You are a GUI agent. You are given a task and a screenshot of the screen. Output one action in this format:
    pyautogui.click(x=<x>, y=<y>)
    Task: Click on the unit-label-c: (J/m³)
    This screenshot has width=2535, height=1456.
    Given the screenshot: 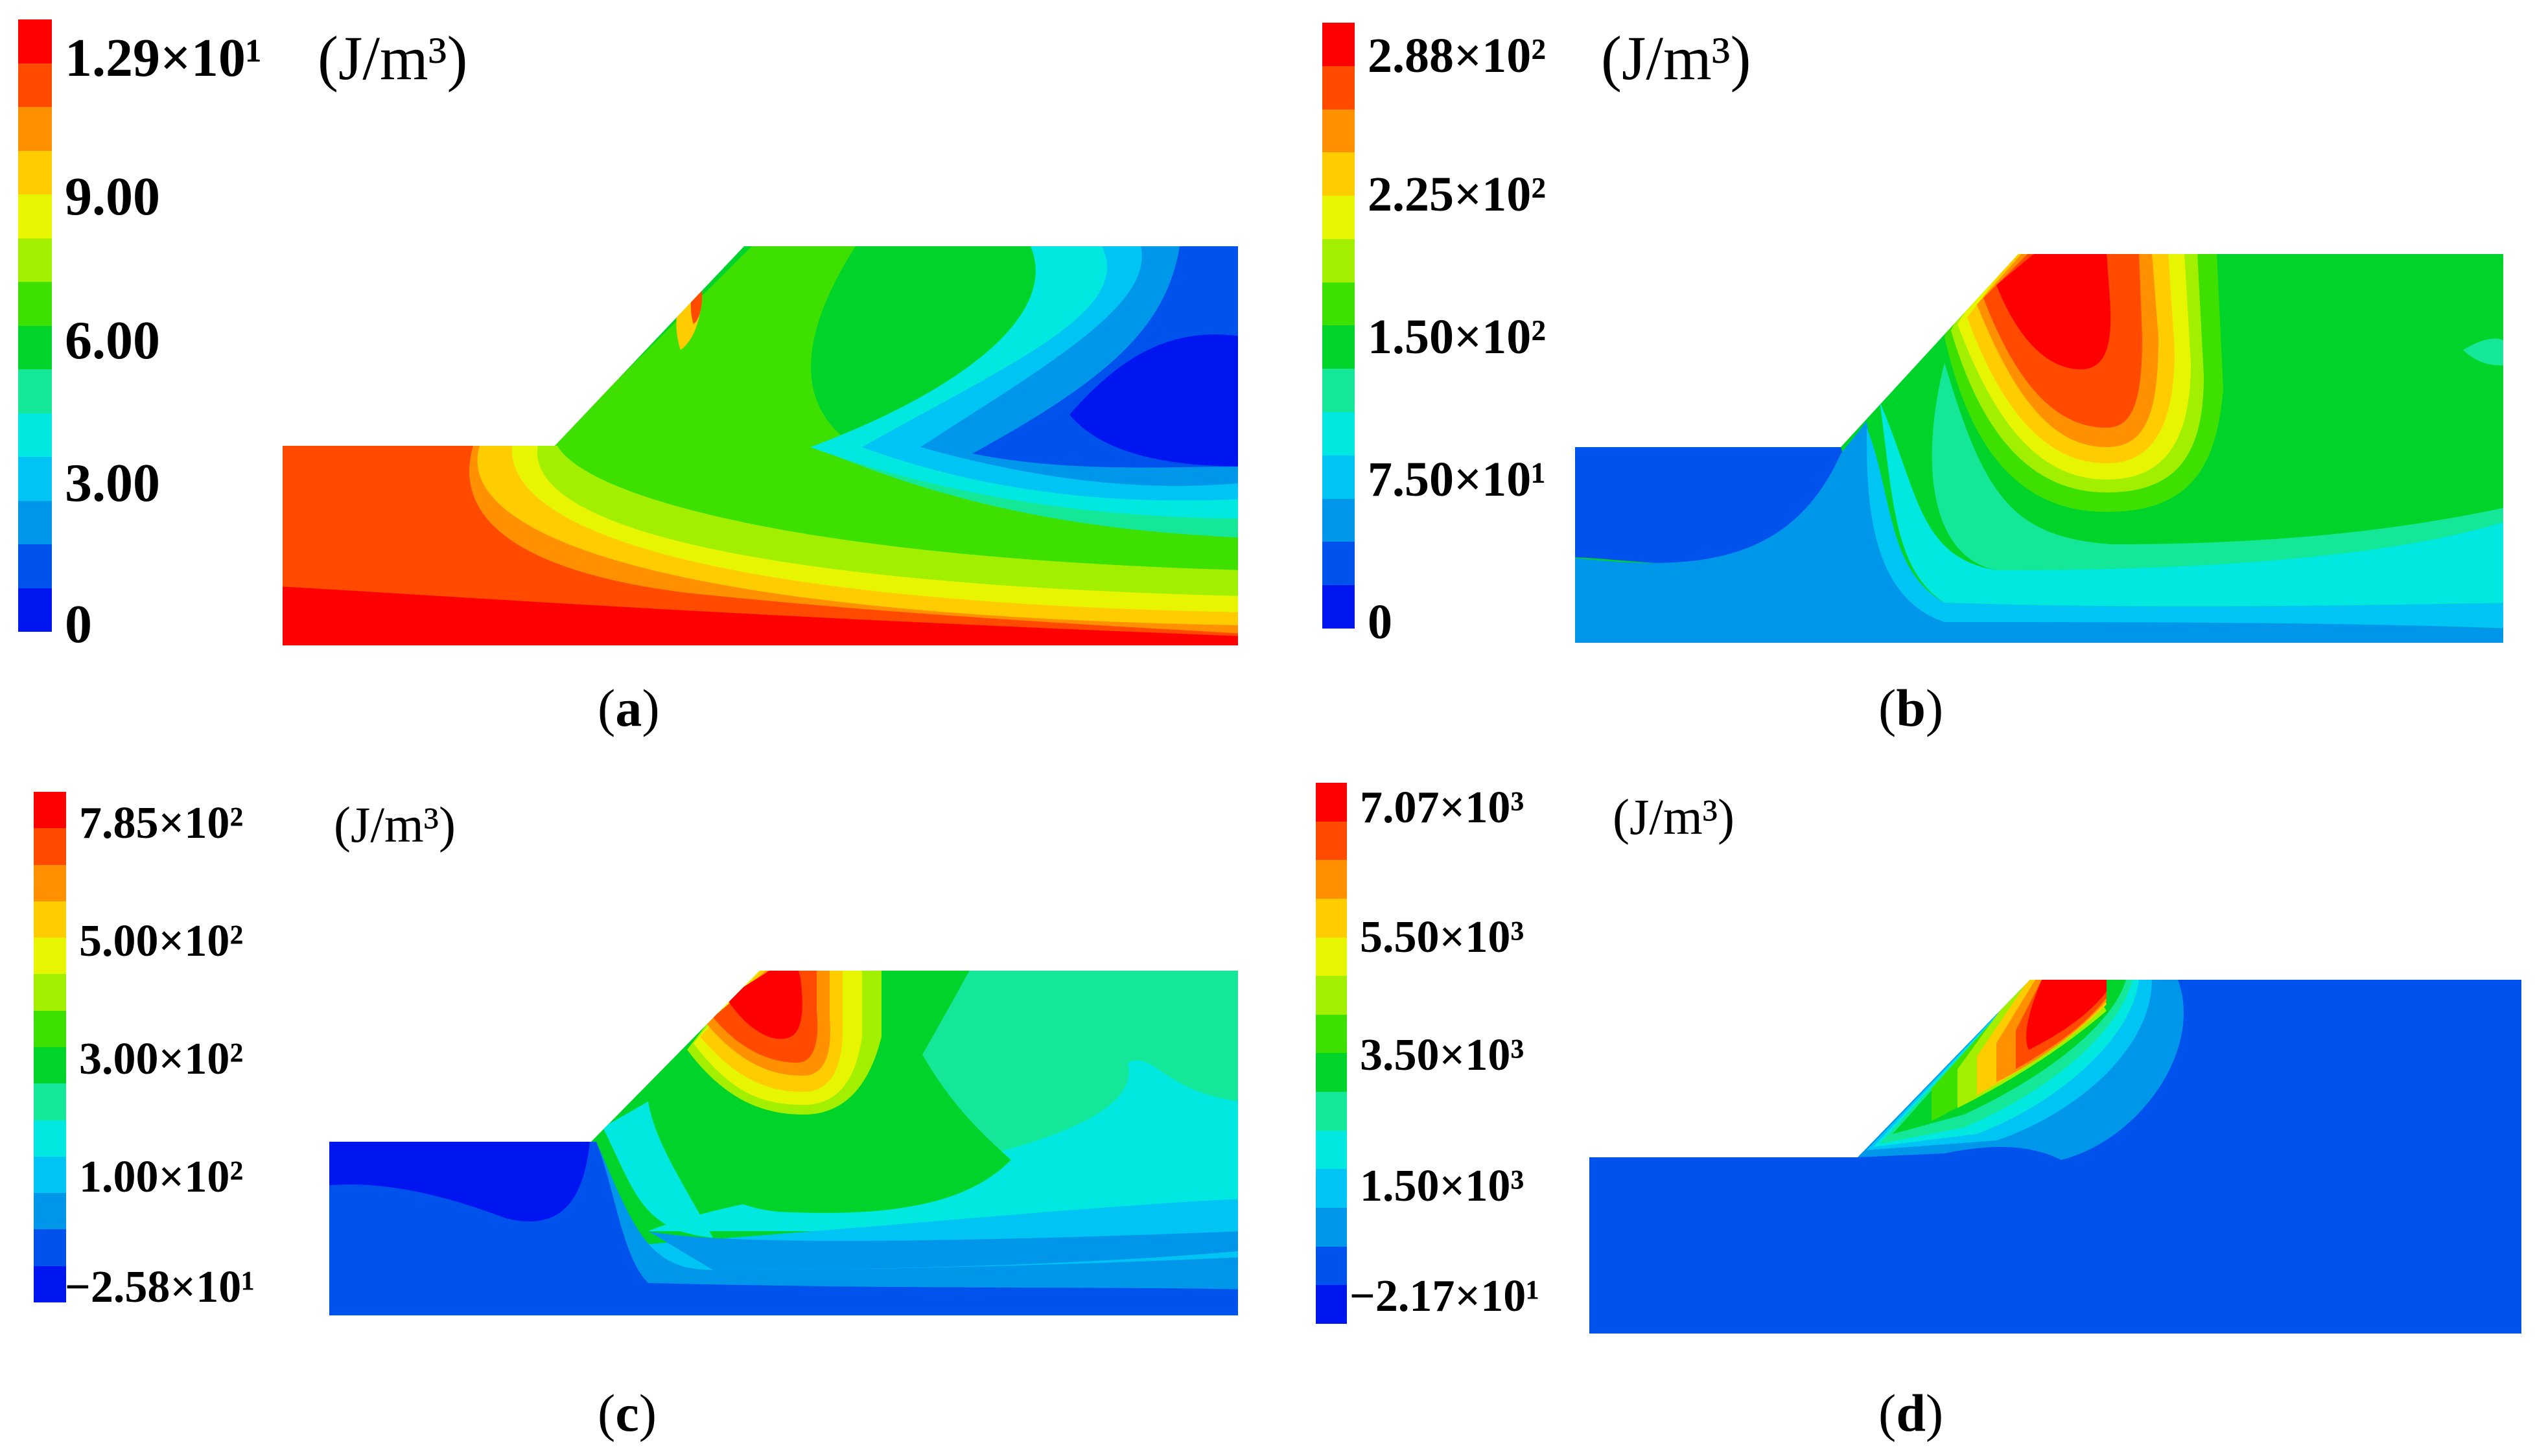 What is the action you would take?
    pyautogui.click(x=395, y=824)
    